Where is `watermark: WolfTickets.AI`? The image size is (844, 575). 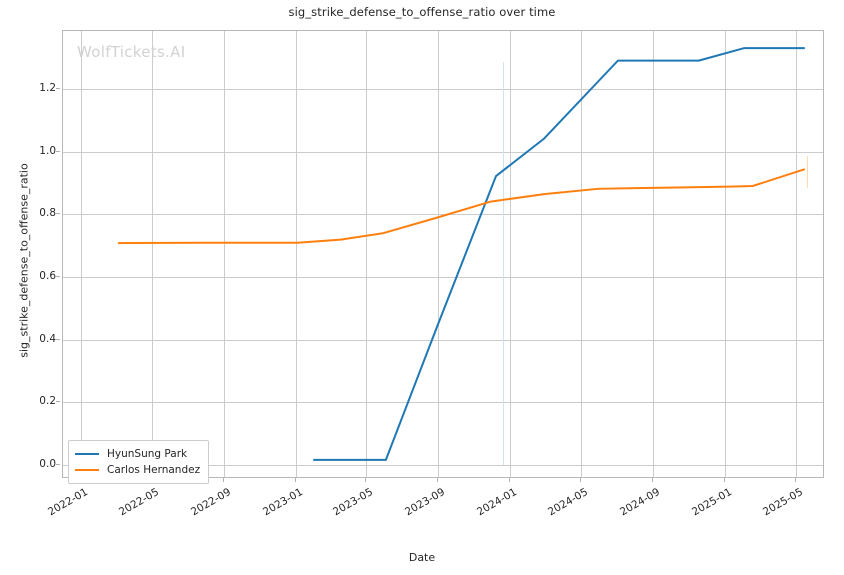 watermark: WolfTickets.AI is located at coordinates (131, 52).